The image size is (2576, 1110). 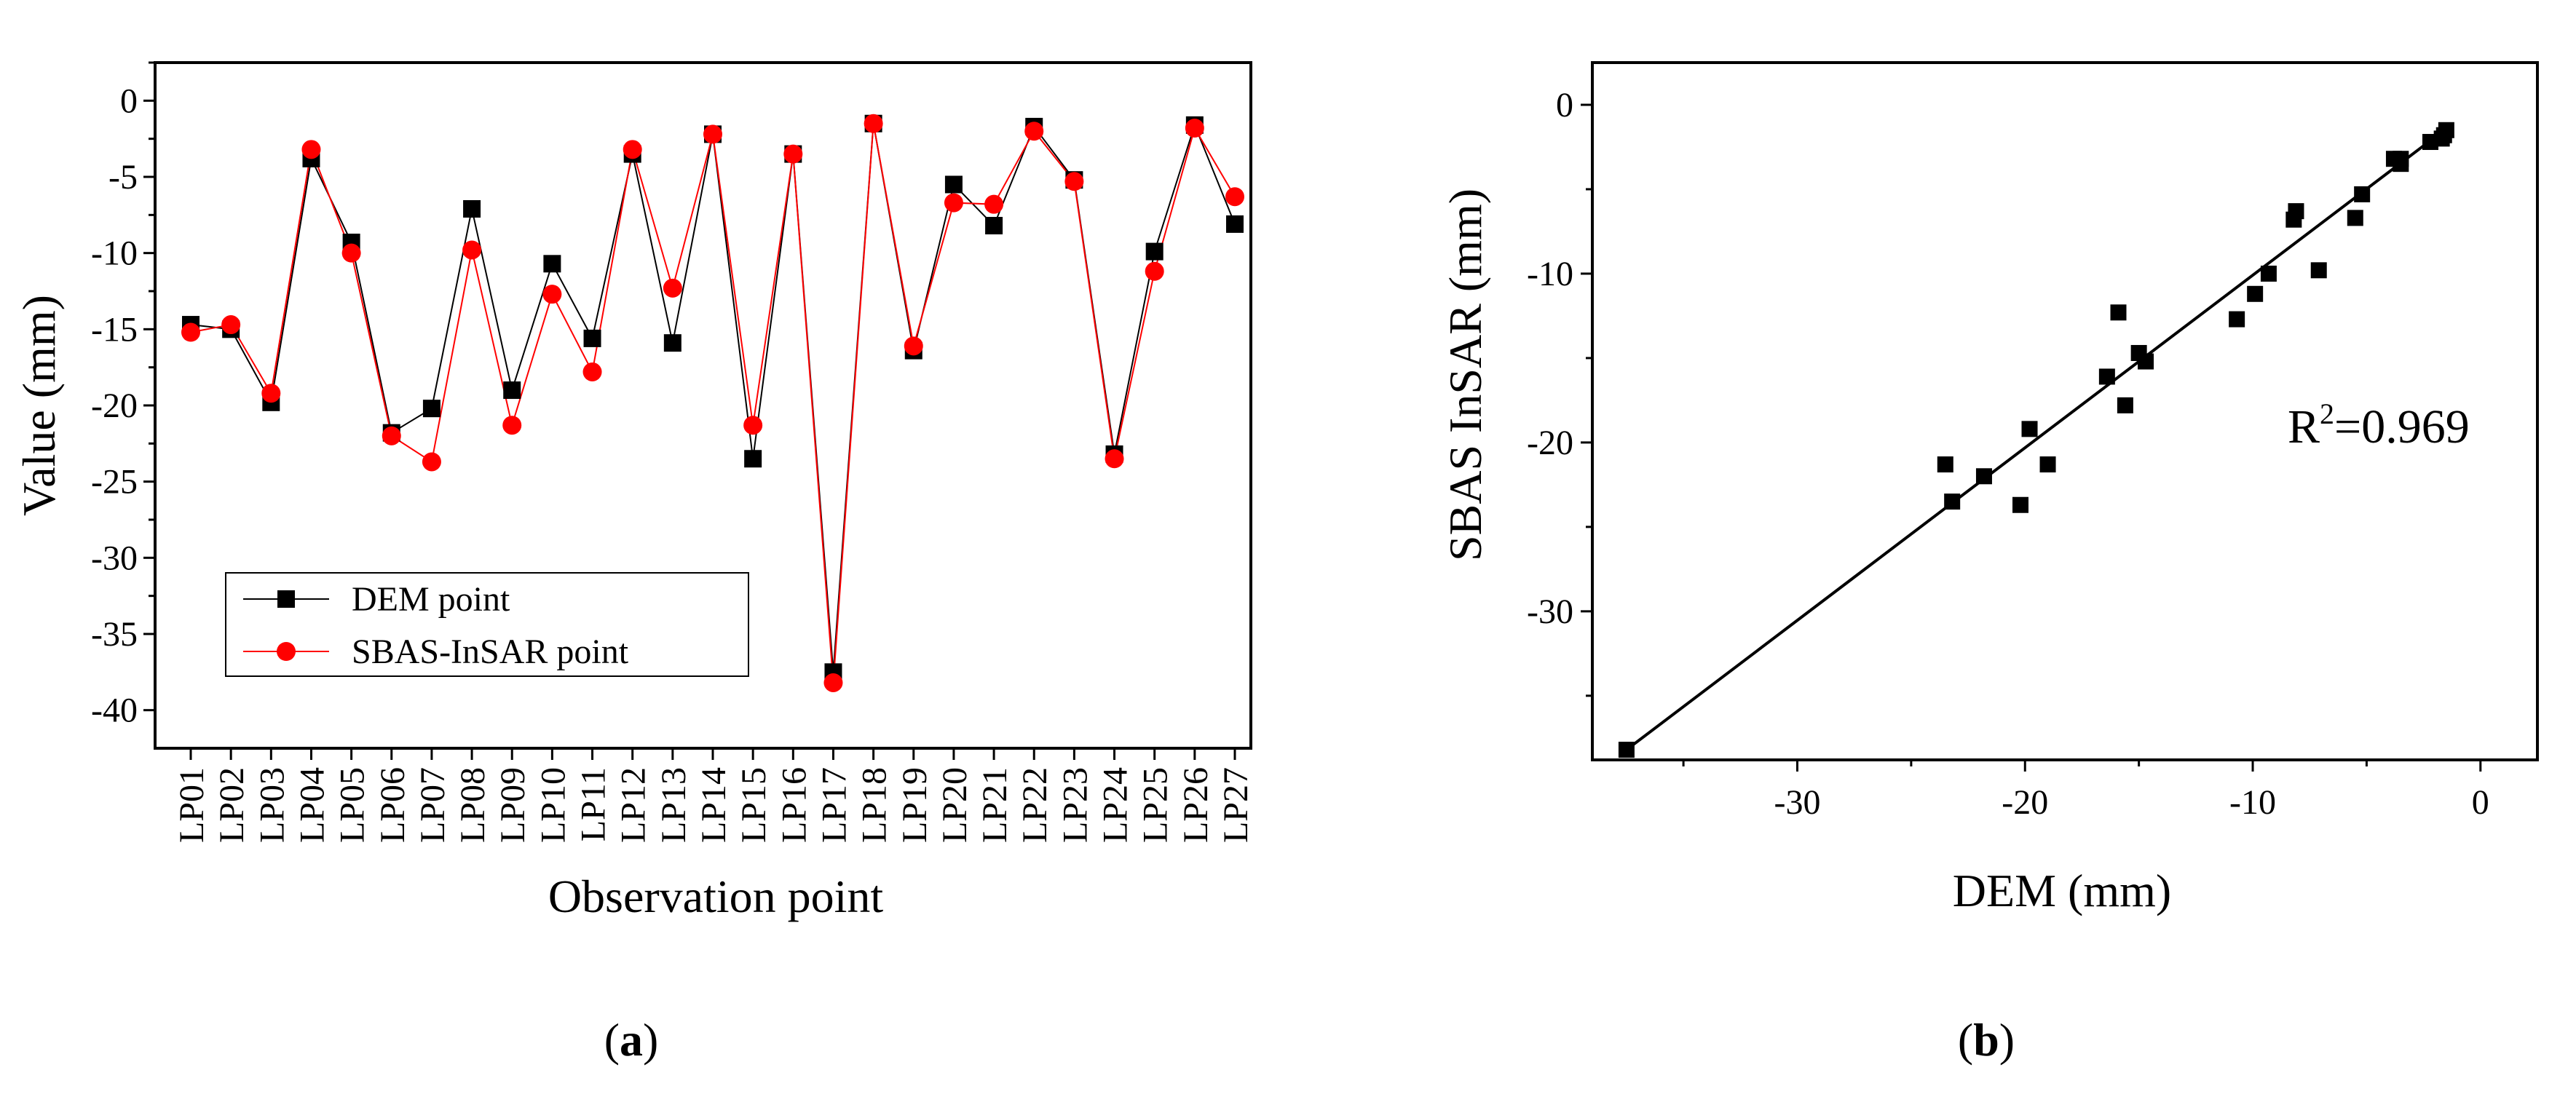 I want to click on a-x-tick-label: LP22, so click(x=1035, y=805).